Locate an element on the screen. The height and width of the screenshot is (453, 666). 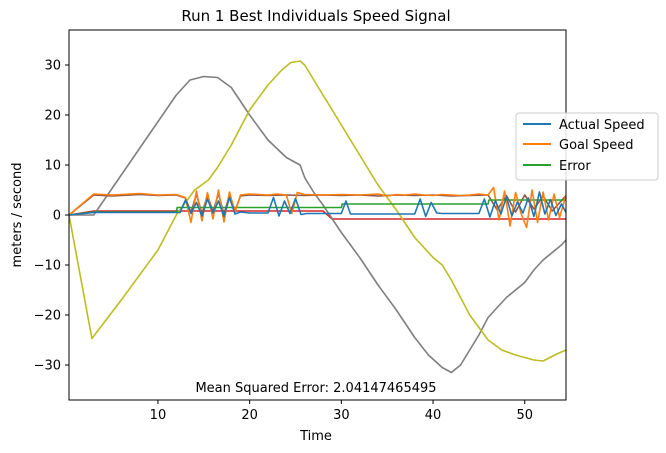
legend-box is located at coordinates (587, 146).